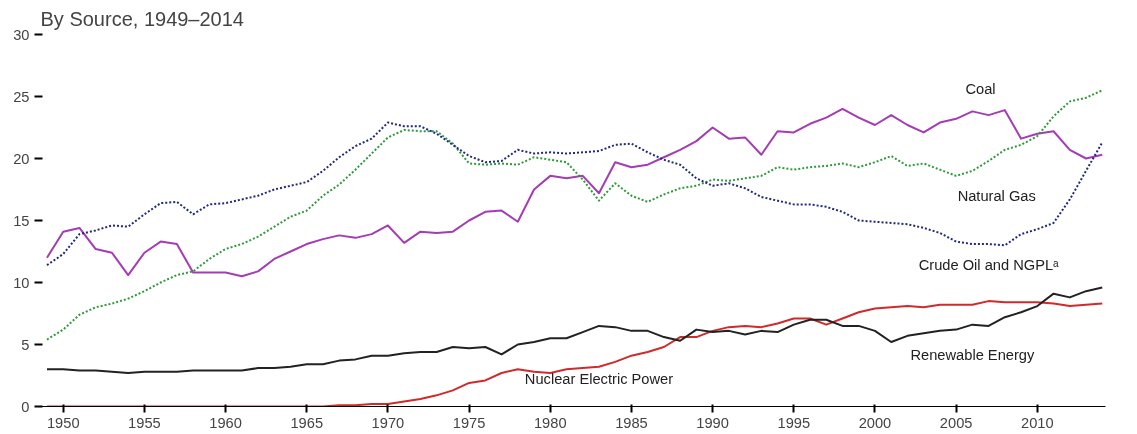 The image size is (1137, 434). I want to click on y-tick-label: 20, so click(21, 158).